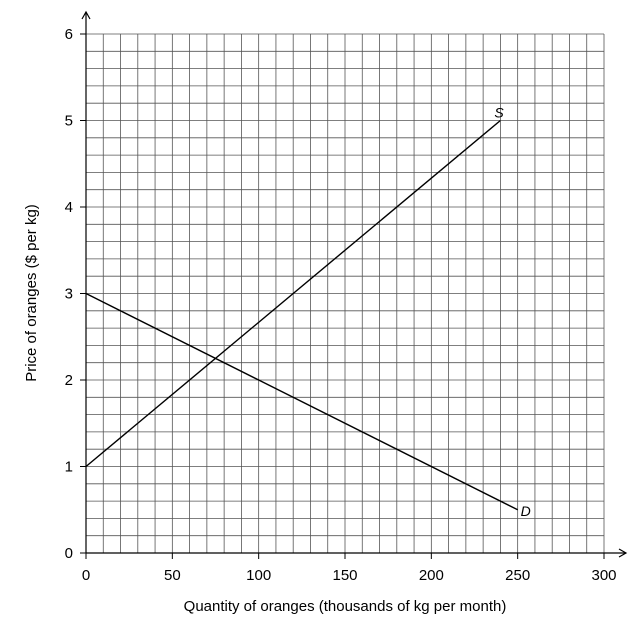 Image resolution: width=636 pixels, height=626 pixels. Describe the element at coordinates (69, 294) in the screenshot. I see `y-tick-label: 3` at that location.